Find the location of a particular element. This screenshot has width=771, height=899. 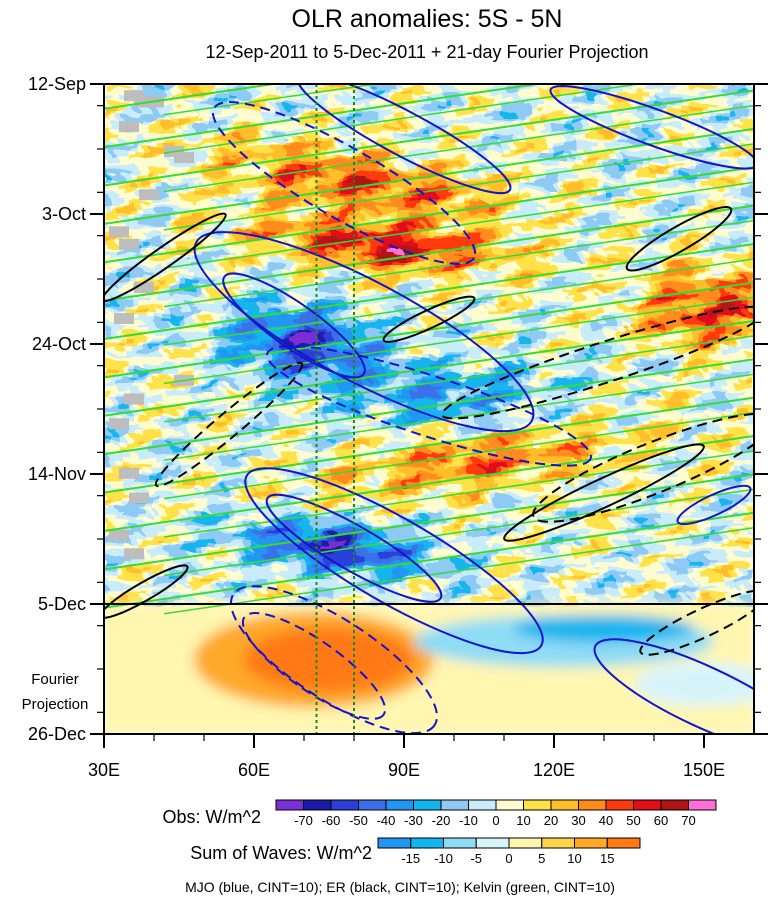

colorbar-tick-label: -5 is located at coordinates (476, 858).